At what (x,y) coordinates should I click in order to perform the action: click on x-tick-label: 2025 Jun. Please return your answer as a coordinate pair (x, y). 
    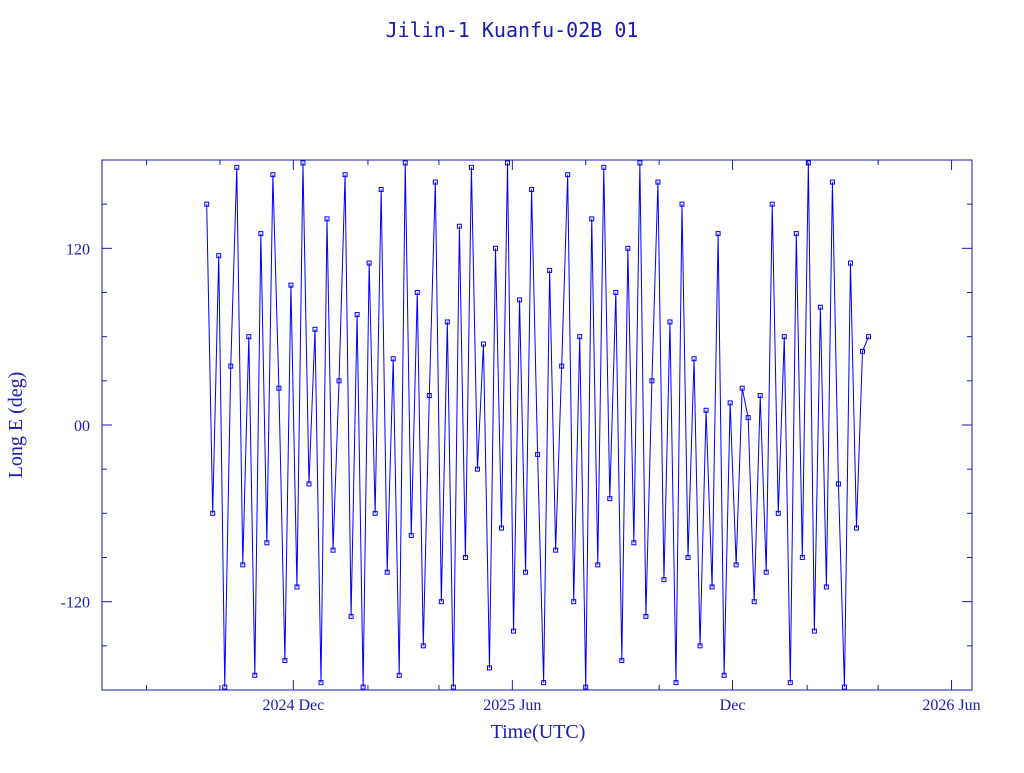
    Looking at the image, I should click on (512, 705).